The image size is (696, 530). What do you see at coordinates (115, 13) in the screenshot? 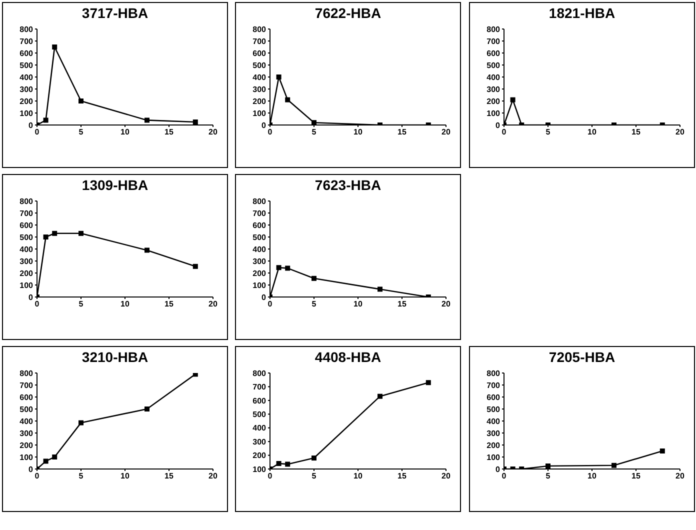
I see `chart-title: 3717-HBA` at bounding box center [115, 13].